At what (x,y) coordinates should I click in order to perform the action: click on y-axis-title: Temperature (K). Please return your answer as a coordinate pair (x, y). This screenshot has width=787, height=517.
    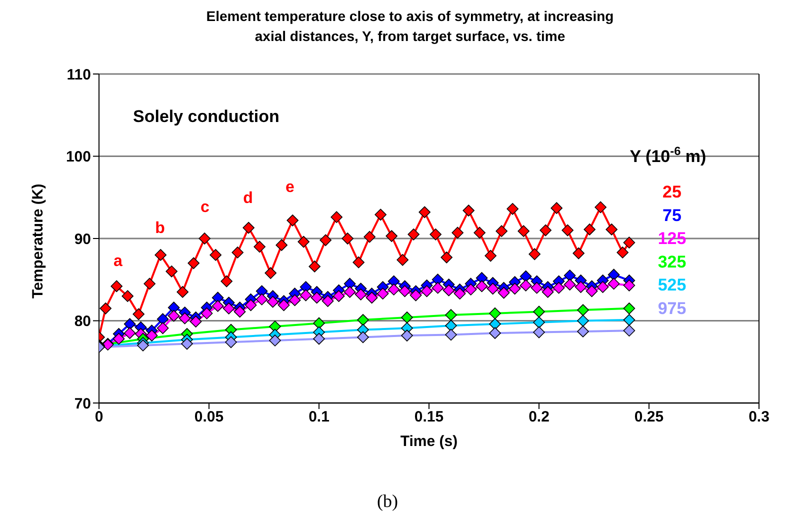
    Looking at the image, I should click on (37, 241).